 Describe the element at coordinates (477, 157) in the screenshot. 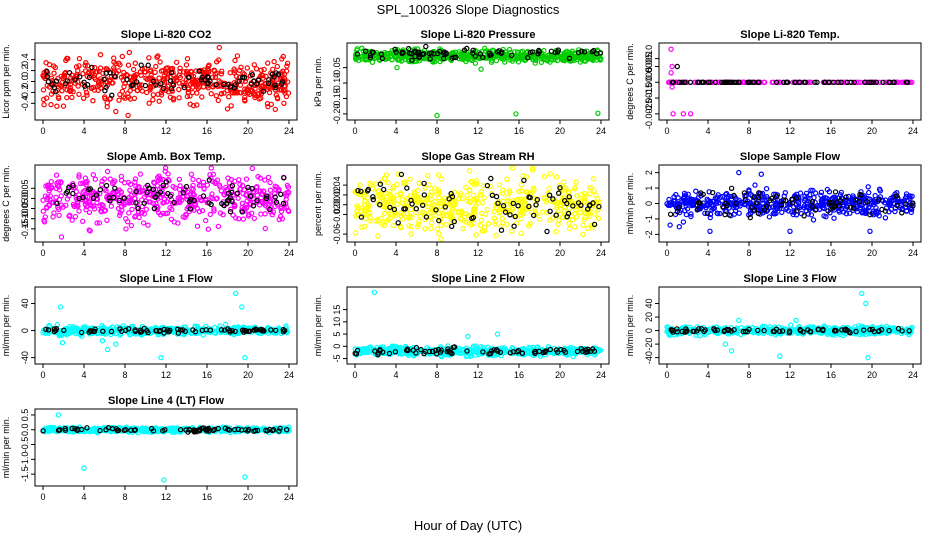

I see `panel-title: Slope Gas Stream RH` at that location.